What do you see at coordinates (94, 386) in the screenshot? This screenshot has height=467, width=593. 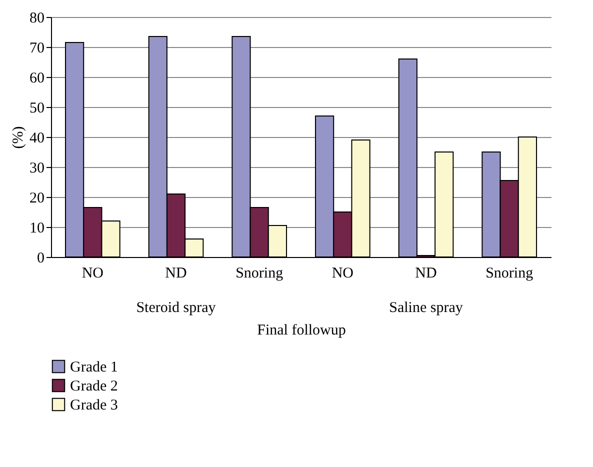 I see `legend-label: Grade 2` at bounding box center [94, 386].